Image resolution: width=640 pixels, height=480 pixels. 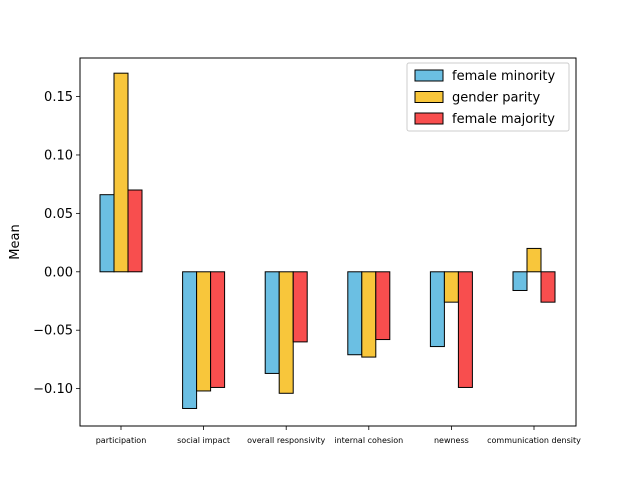 I want to click on bar-female-majority-social-impact, so click(x=218, y=329).